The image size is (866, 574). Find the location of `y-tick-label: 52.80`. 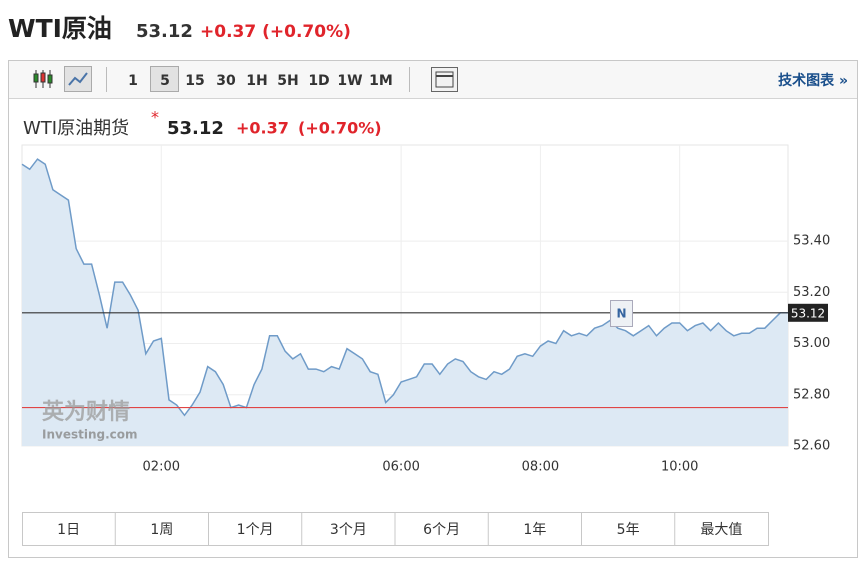

y-tick-label: 52.80 is located at coordinates (811, 394).